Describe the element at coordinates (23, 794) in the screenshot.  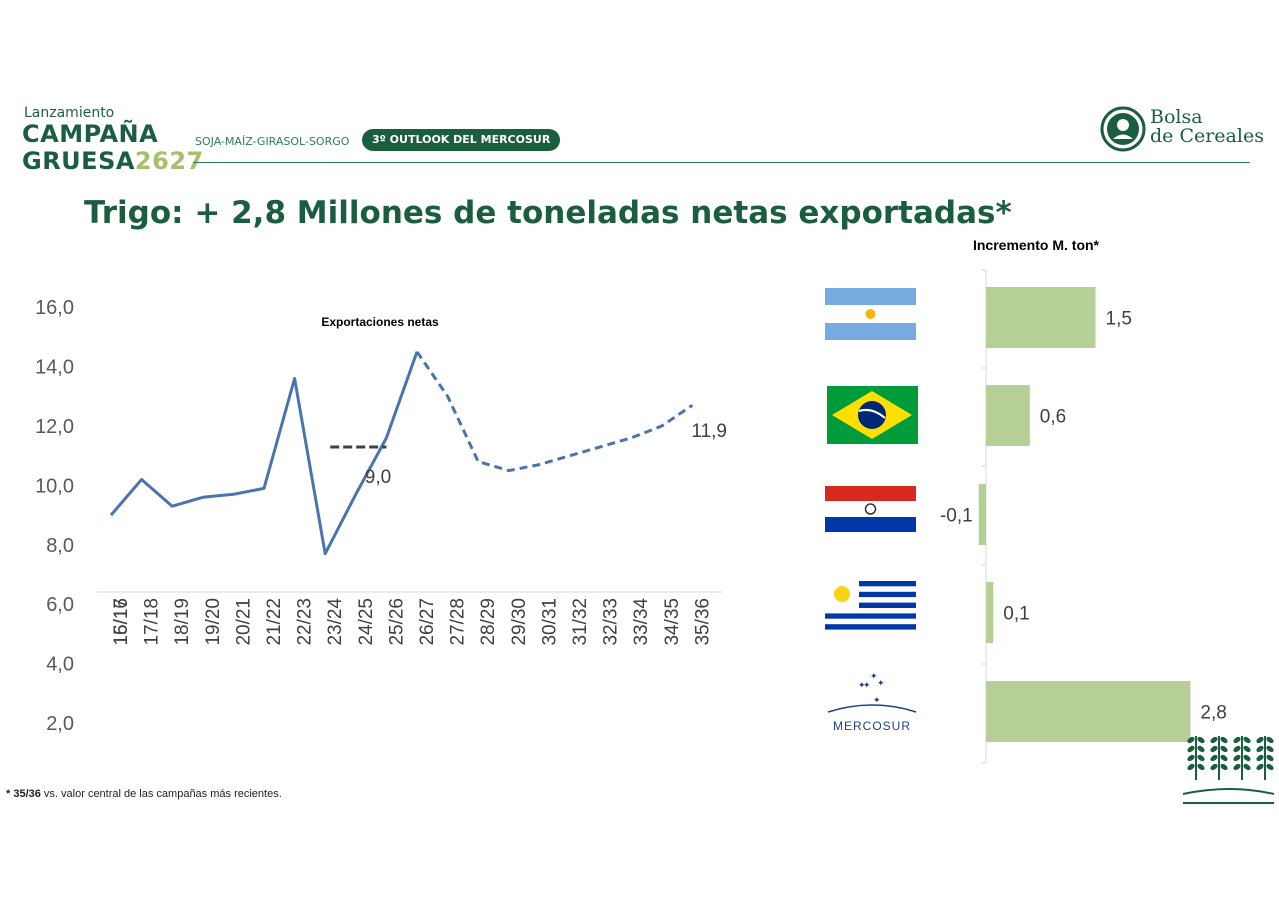
I see `footnote-bold: * 35/36` at that location.